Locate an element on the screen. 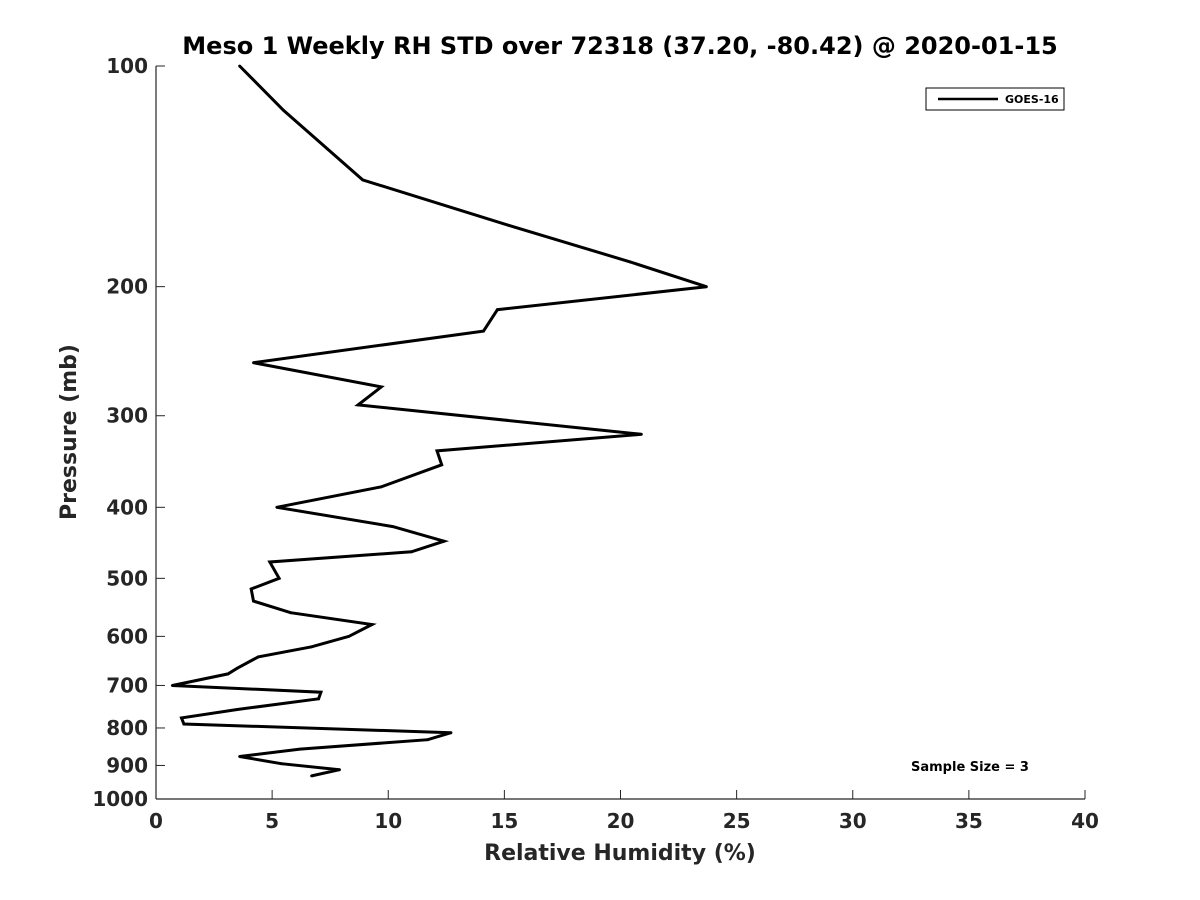 This screenshot has width=1200, height=900. x-tick-label: 15 is located at coordinates (504, 821).